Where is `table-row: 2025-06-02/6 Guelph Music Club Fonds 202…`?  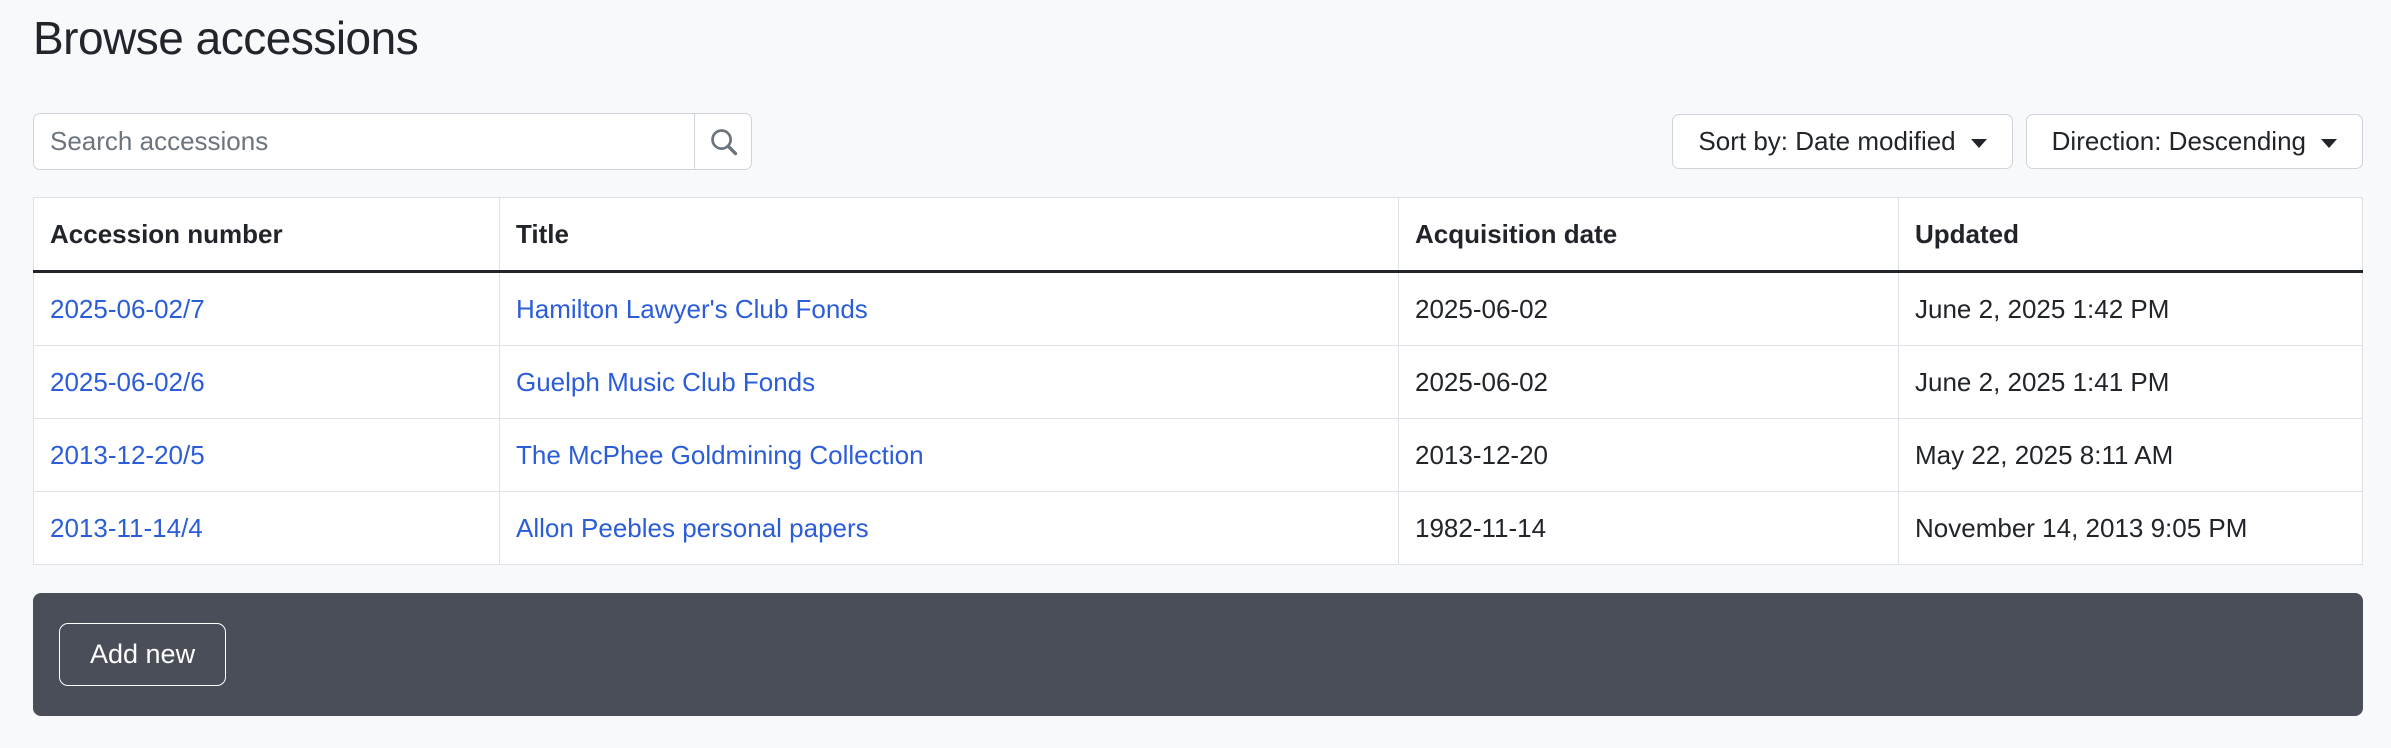 table-row: 2025-06-02/6 Guelph Music Club Fonds 202… is located at coordinates (1198, 382).